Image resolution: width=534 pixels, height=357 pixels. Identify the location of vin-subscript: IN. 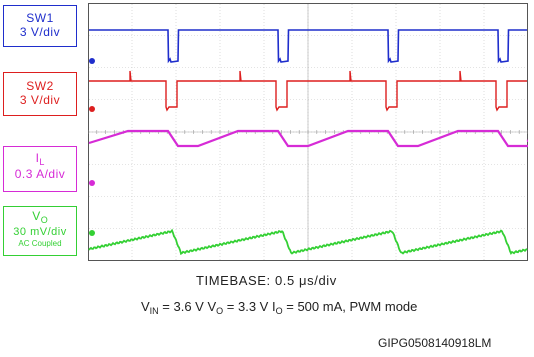
(154, 311).